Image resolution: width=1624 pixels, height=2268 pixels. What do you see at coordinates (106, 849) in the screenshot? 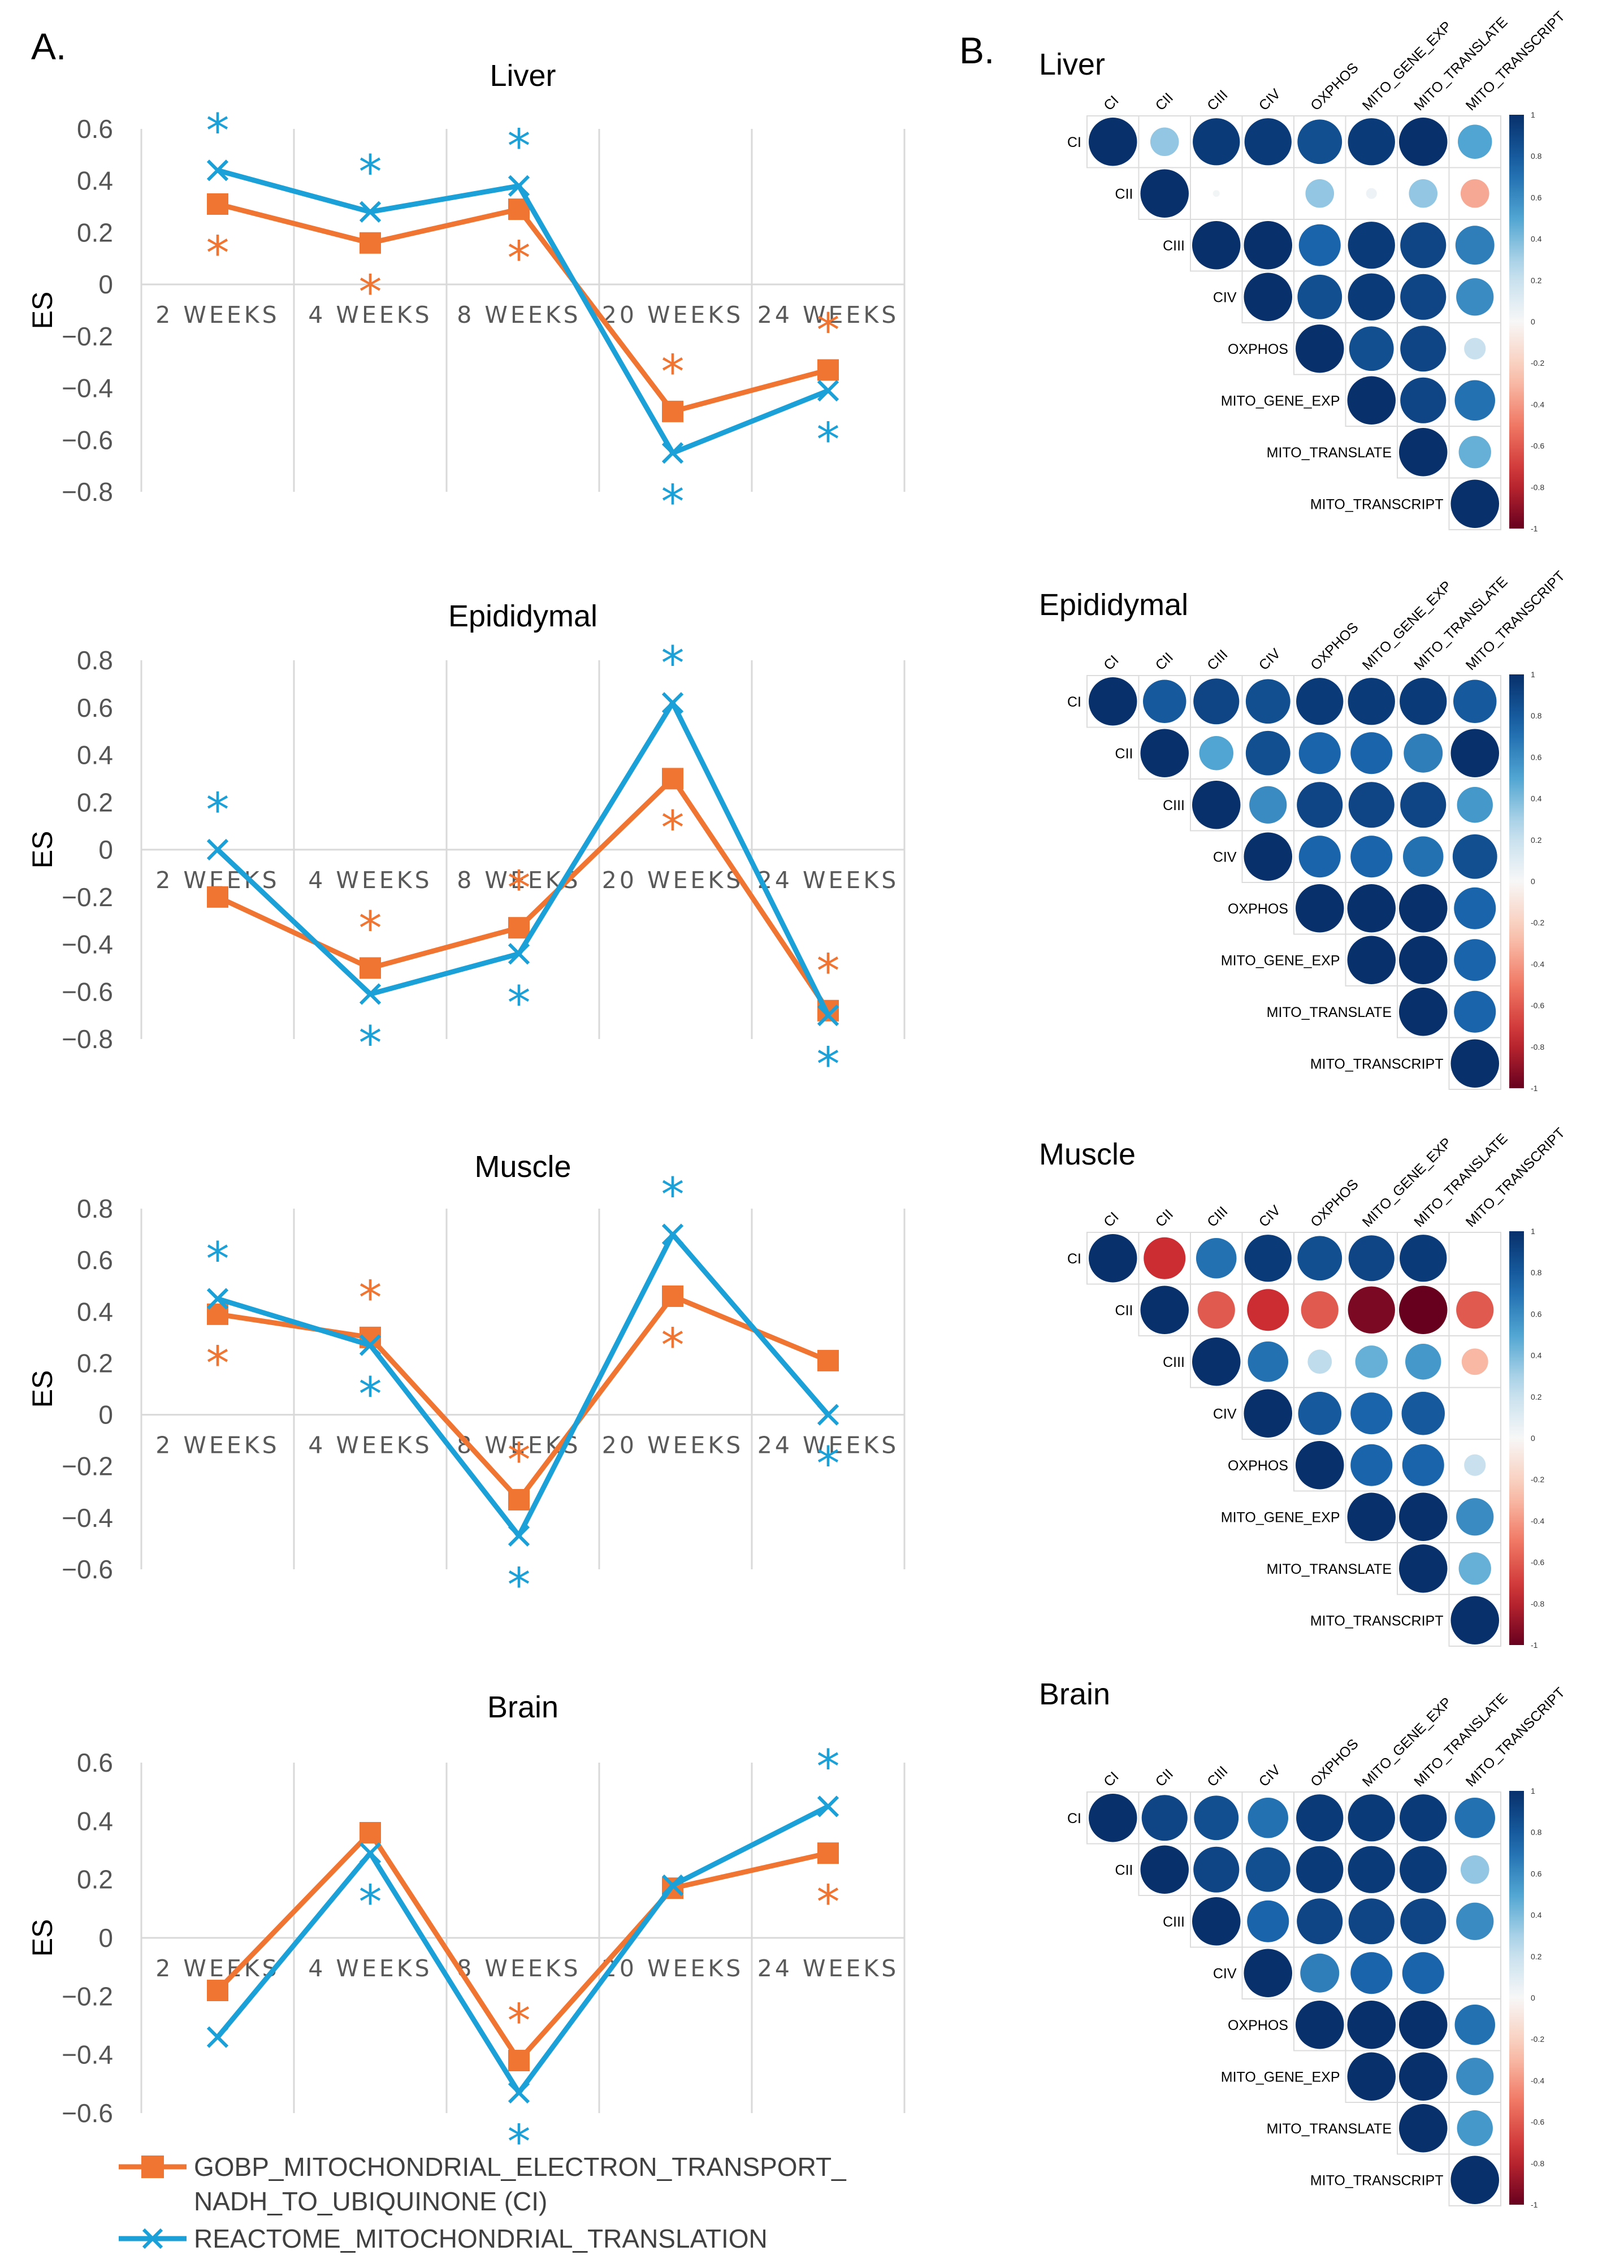
I see `y-tick-label: 0` at bounding box center [106, 849].